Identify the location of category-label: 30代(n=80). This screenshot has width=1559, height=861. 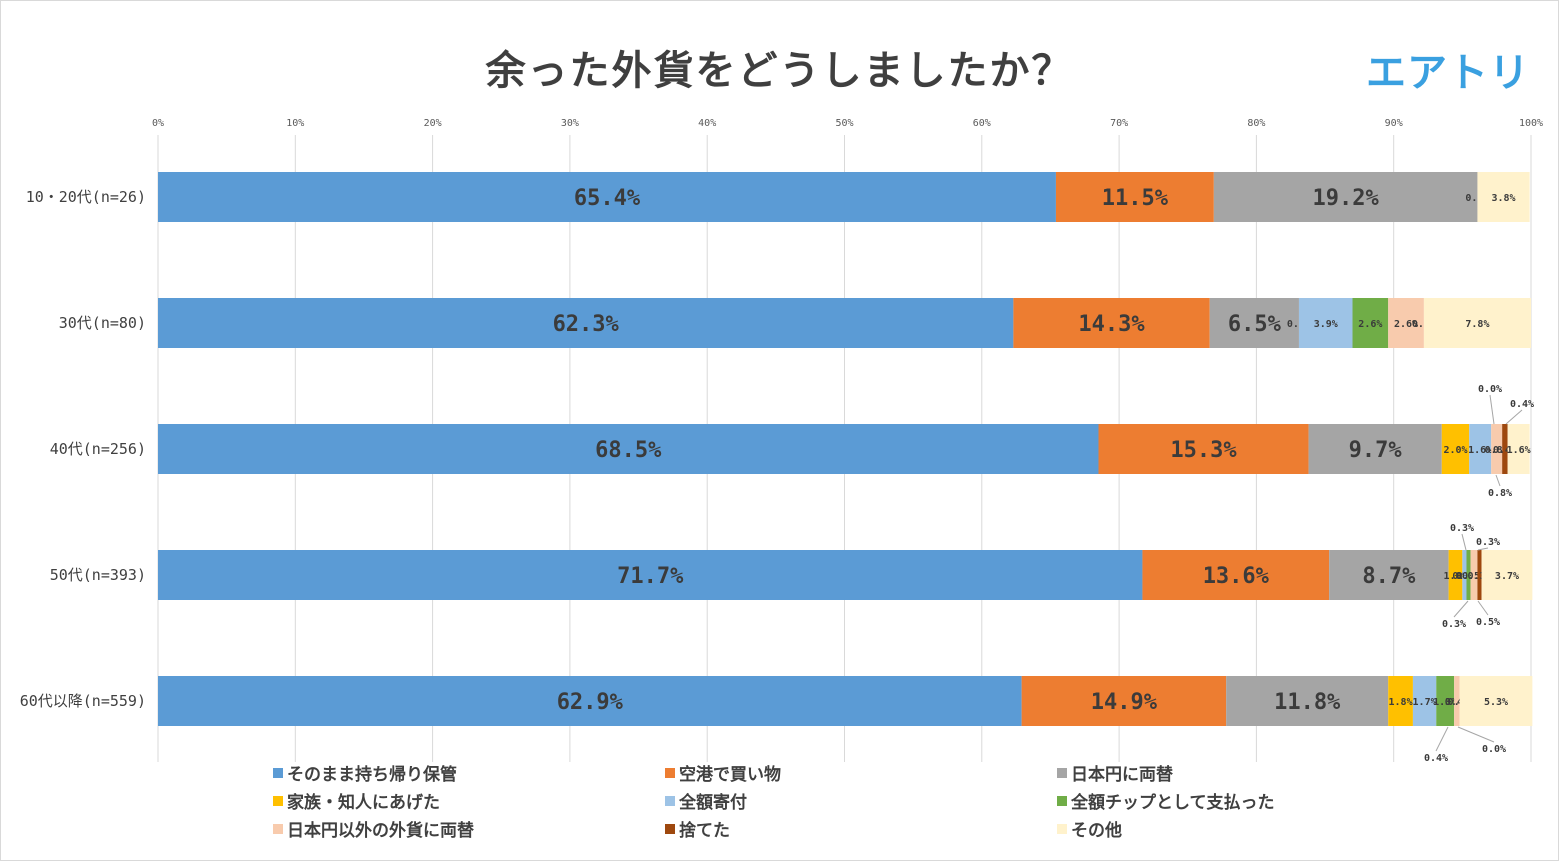
(102, 323).